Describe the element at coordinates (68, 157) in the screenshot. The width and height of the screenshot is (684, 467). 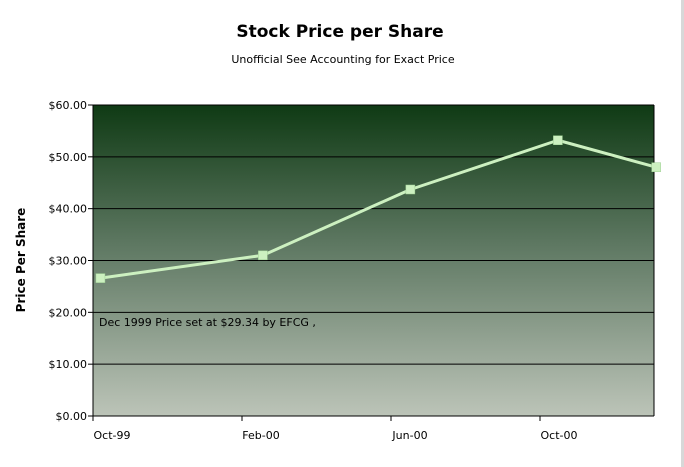
I see `y-tick-label: $50.00` at that location.